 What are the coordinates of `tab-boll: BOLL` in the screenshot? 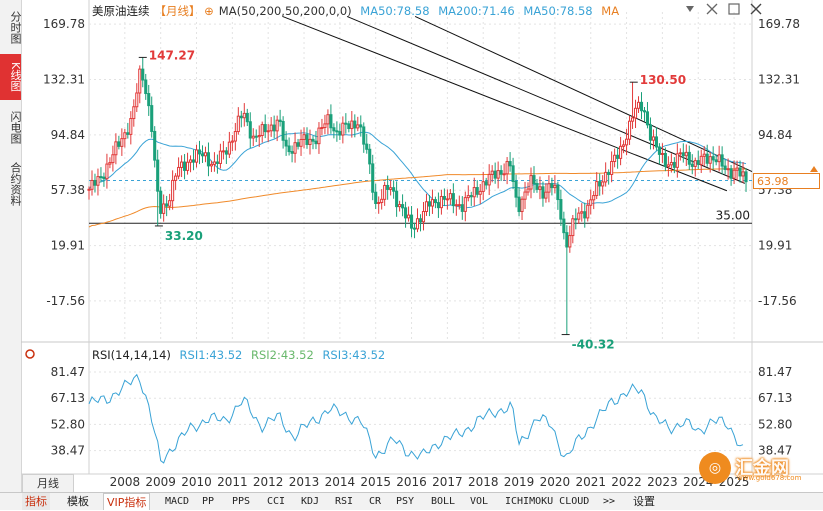 It's located at (443, 501).